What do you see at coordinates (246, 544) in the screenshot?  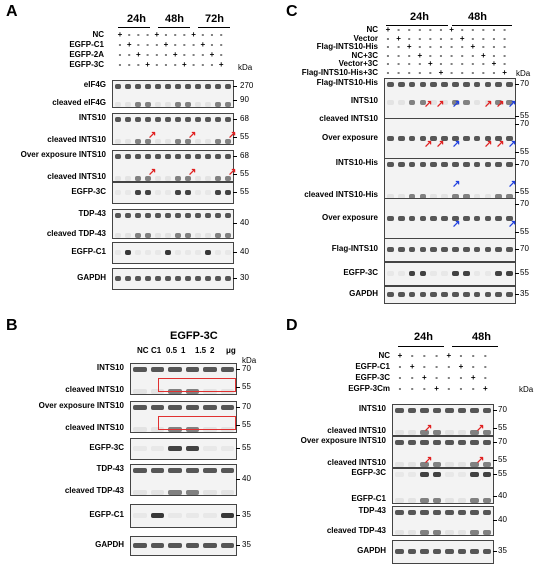 I see `kda-value: 35` at bounding box center [246, 544].